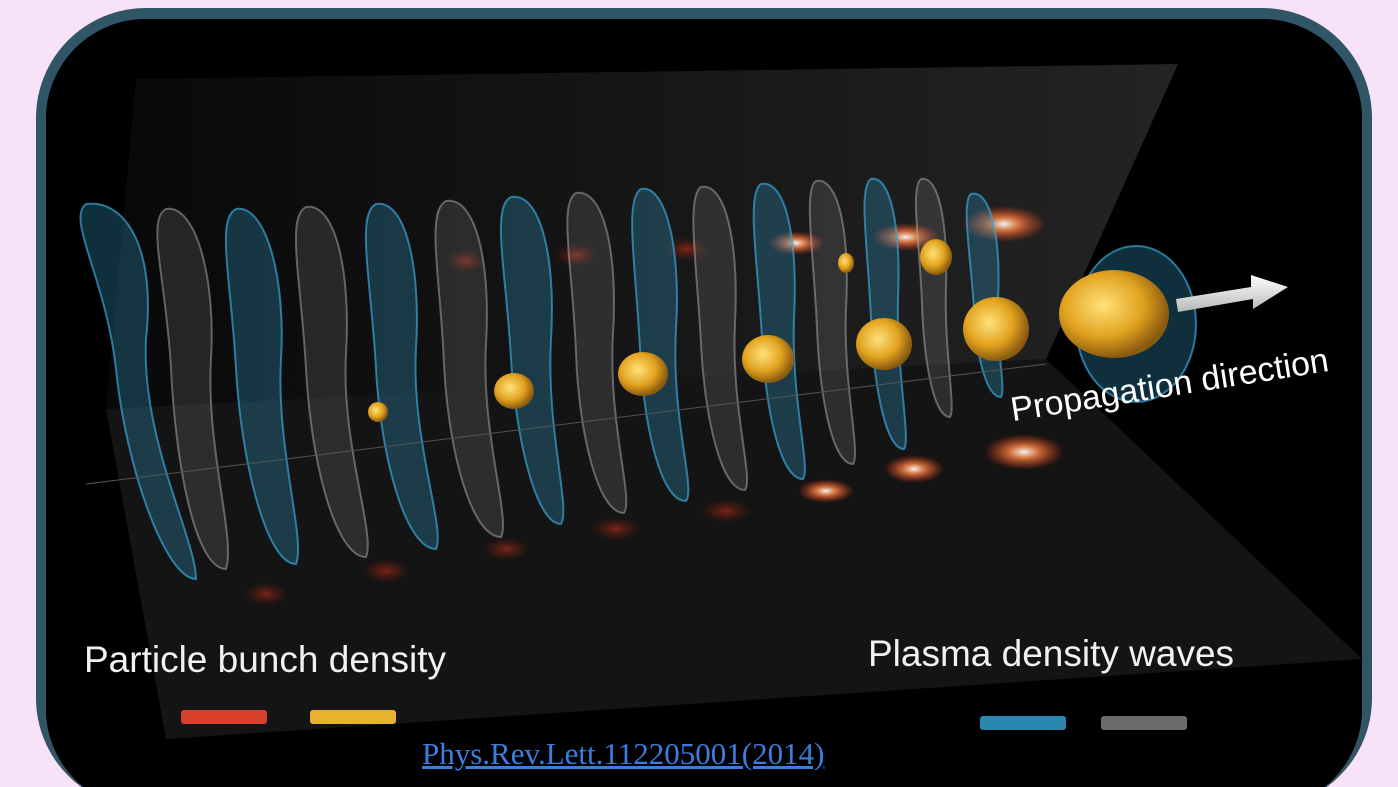 The height and width of the screenshot is (787, 1398). I want to click on particle-bunches, so click(768, 330).